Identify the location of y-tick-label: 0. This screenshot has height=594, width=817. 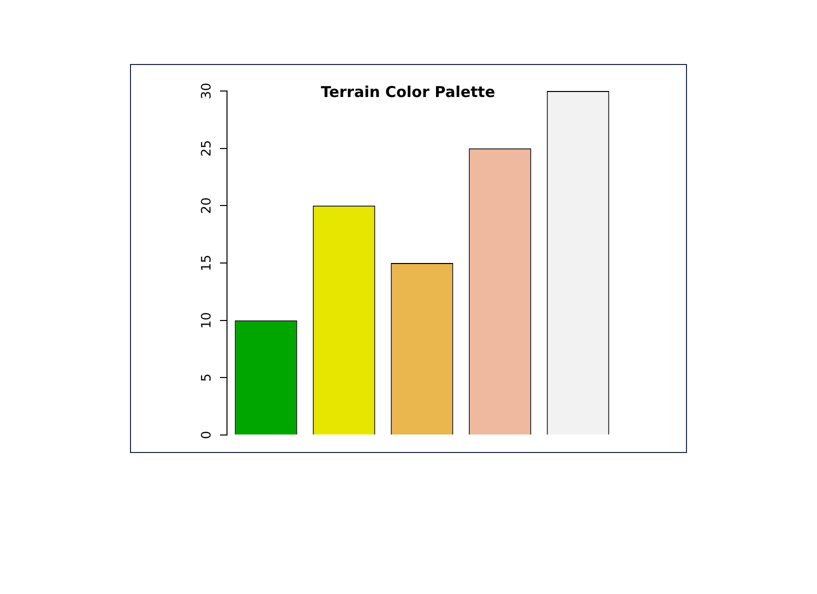
(206, 435).